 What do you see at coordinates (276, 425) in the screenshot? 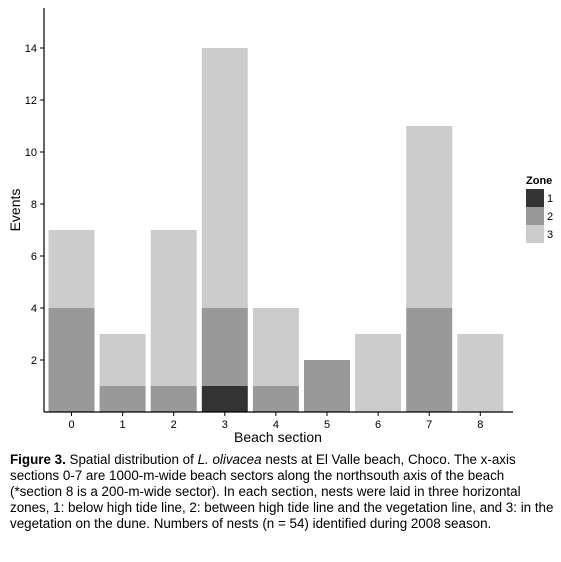
I see `x-tick-label: 4` at bounding box center [276, 425].